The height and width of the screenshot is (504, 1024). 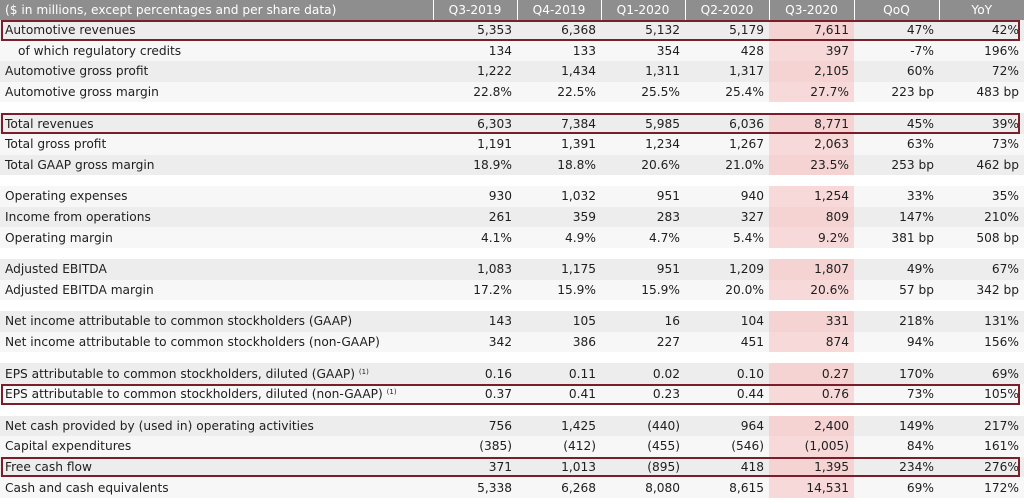 I want to click on row-label-text: Automotive revenues, so click(x=70, y=30).